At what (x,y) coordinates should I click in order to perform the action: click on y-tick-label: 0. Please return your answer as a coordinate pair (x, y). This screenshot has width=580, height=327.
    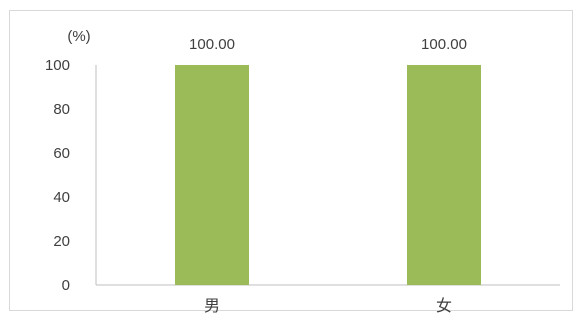
    Looking at the image, I should click on (66, 285).